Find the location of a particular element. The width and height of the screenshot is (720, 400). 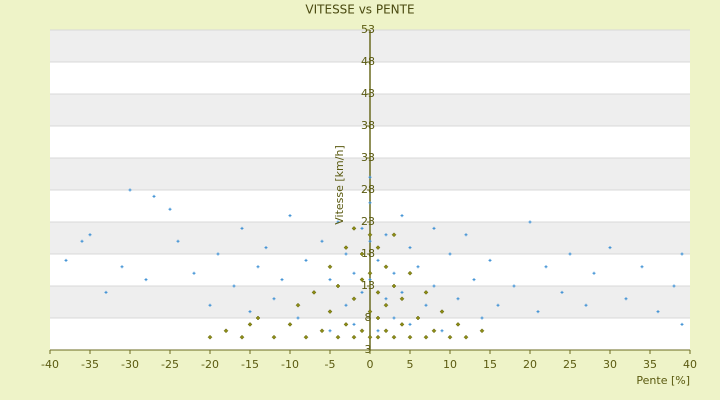

x-tick-label: -35 is located at coordinates (90, 364).